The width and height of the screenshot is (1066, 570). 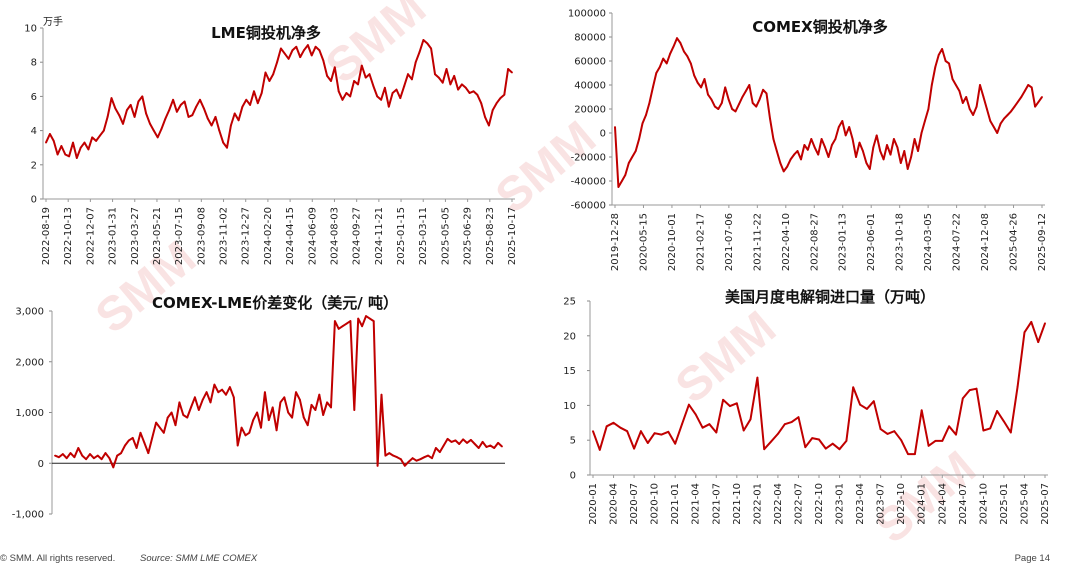 I want to click on y-tick-label: 40000, so click(x=590, y=86).